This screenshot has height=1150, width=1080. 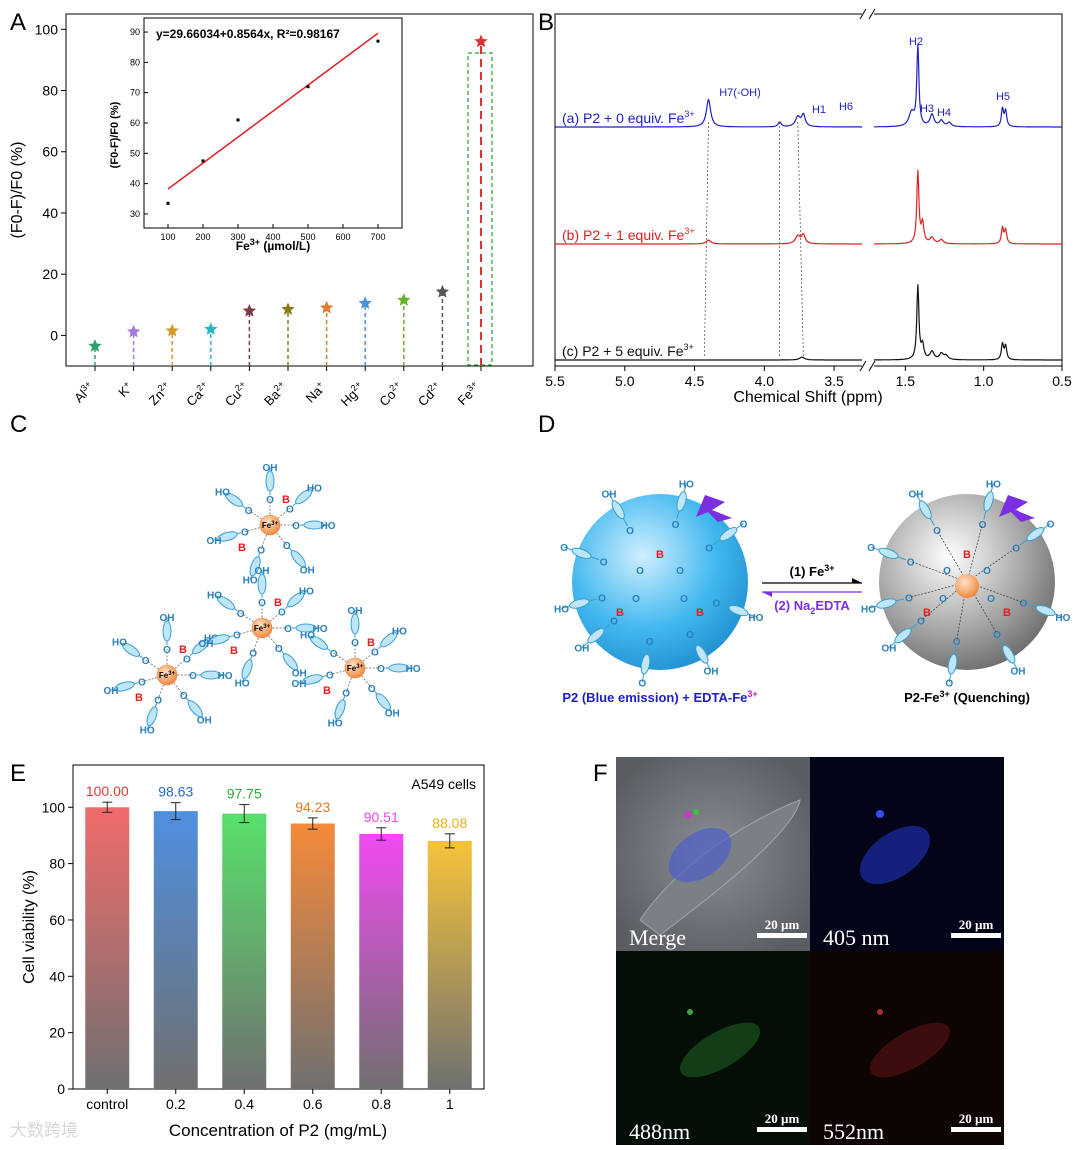 What do you see at coordinates (442, 291) in the screenshot?
I see `star-marker-Cd2+` at bounding box center [442, 291].